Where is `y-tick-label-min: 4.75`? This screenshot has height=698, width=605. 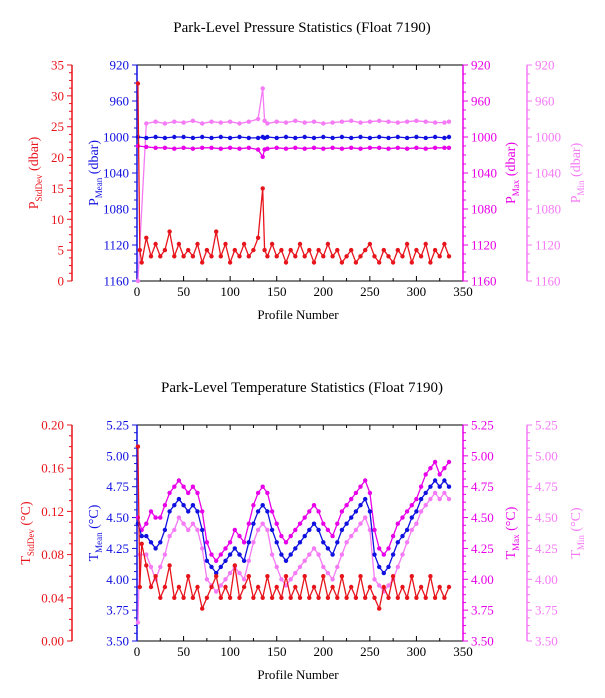
y-tick-label-min: 4.75 is located at coordinates (546, 486).